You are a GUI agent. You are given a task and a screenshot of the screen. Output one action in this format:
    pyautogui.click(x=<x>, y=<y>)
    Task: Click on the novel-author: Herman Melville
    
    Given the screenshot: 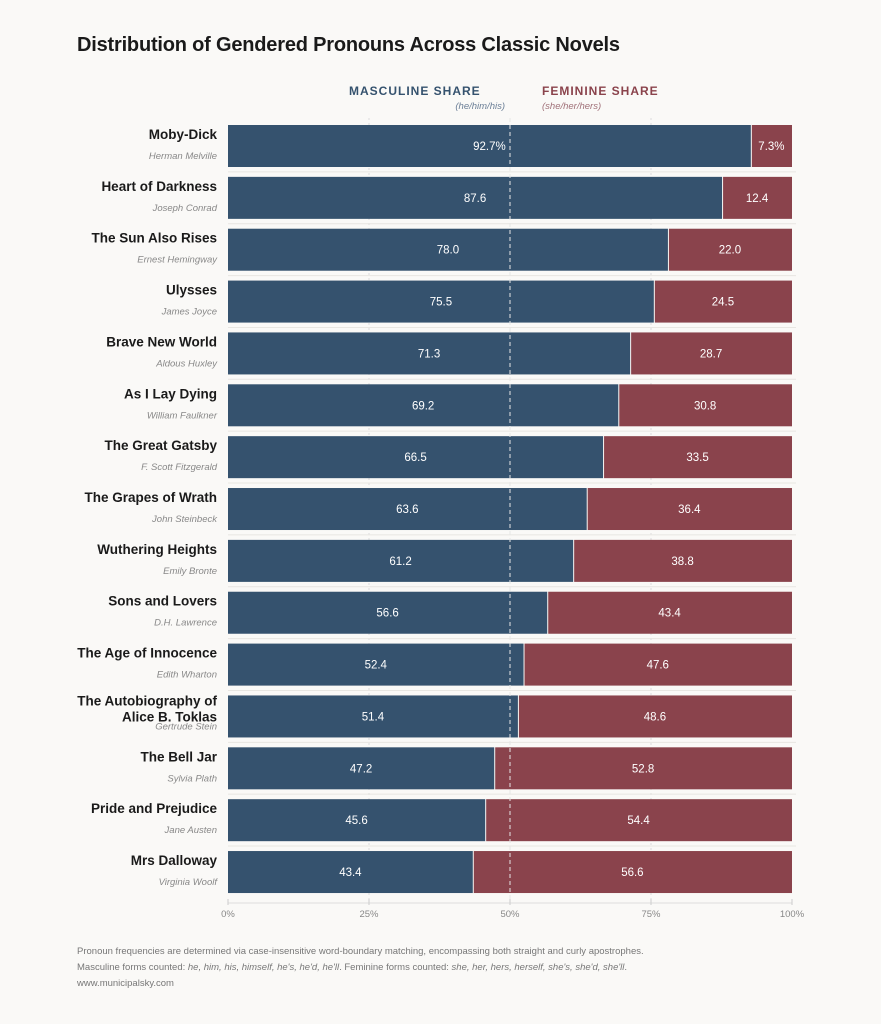 What is the action you would take?
    pyautogui.click(x=183, y=156)
    